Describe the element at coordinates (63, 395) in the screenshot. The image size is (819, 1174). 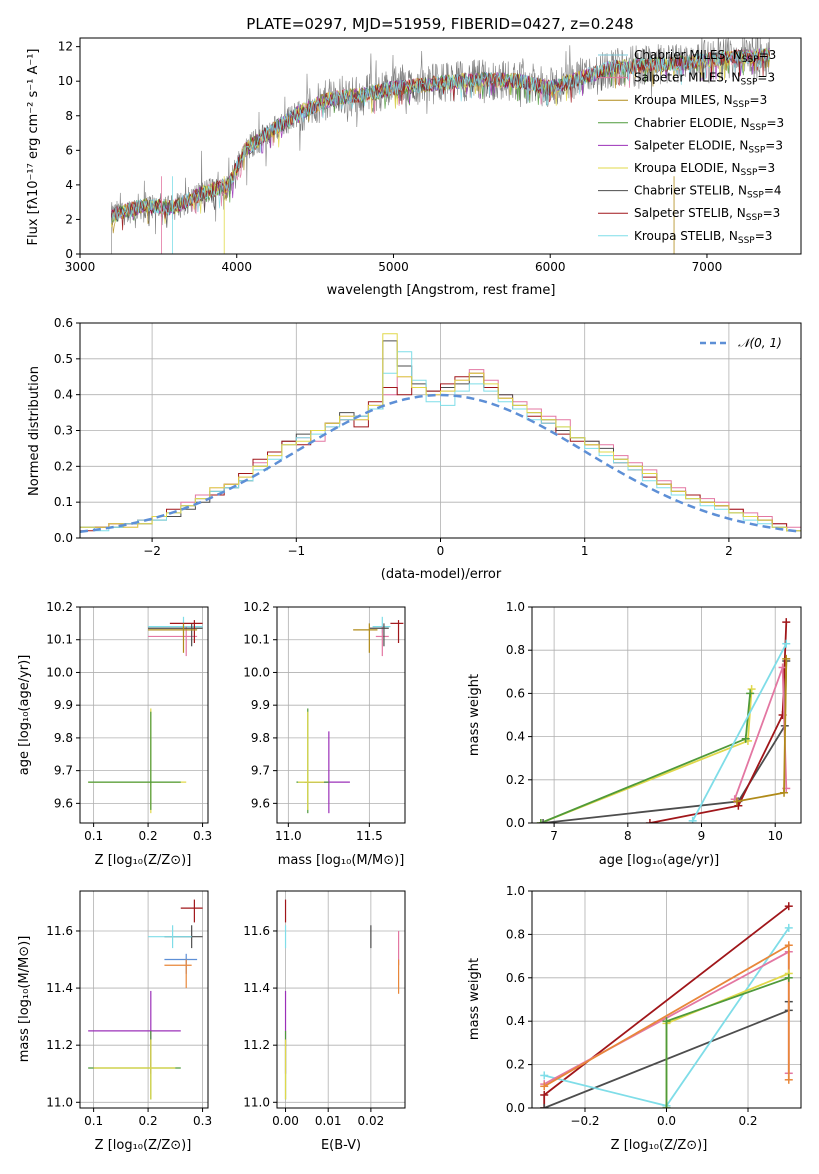
I see `residual-ytick-label: 0.4` at that location.